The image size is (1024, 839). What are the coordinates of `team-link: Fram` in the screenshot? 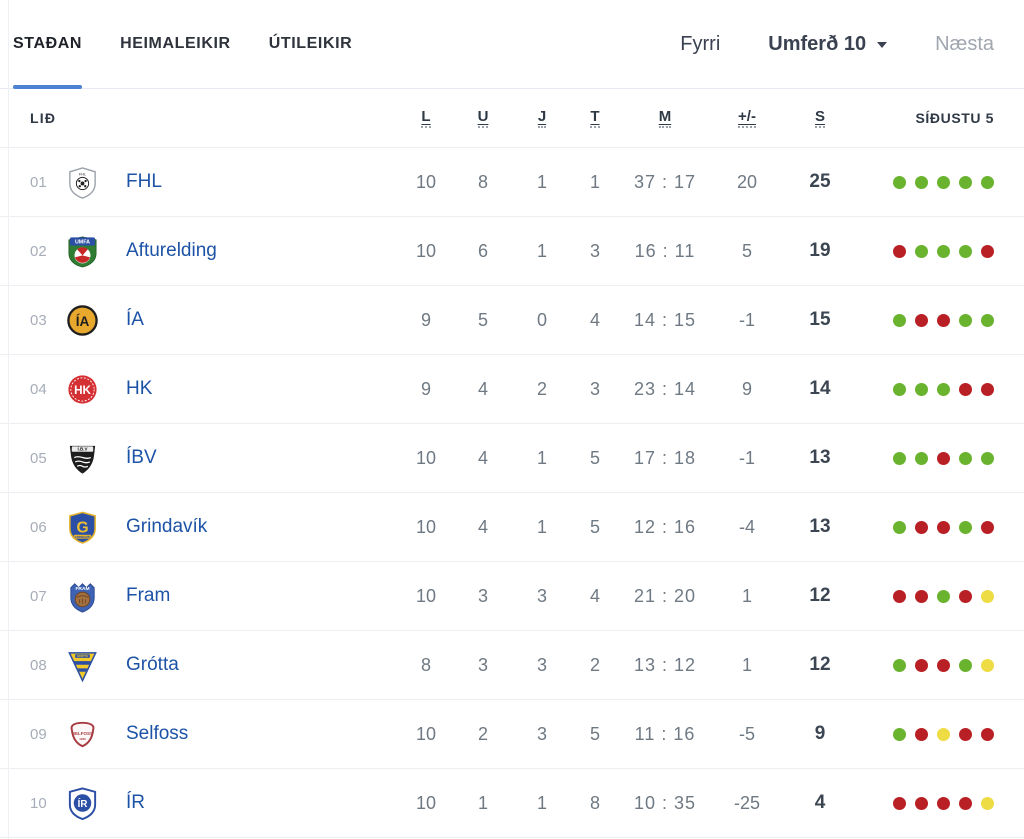 It's located at (148, 595).